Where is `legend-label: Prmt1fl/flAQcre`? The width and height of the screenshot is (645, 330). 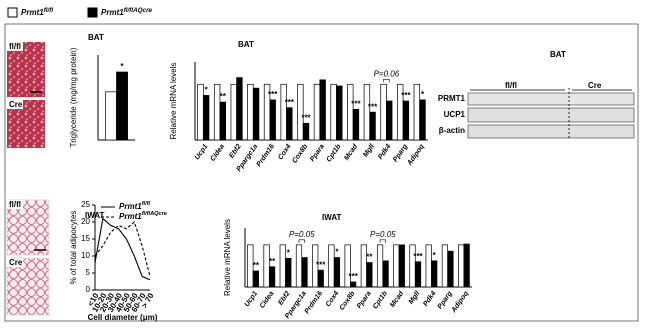
legend-label: Prmt1fl/flAQcre is located at coordinates (127, 12).